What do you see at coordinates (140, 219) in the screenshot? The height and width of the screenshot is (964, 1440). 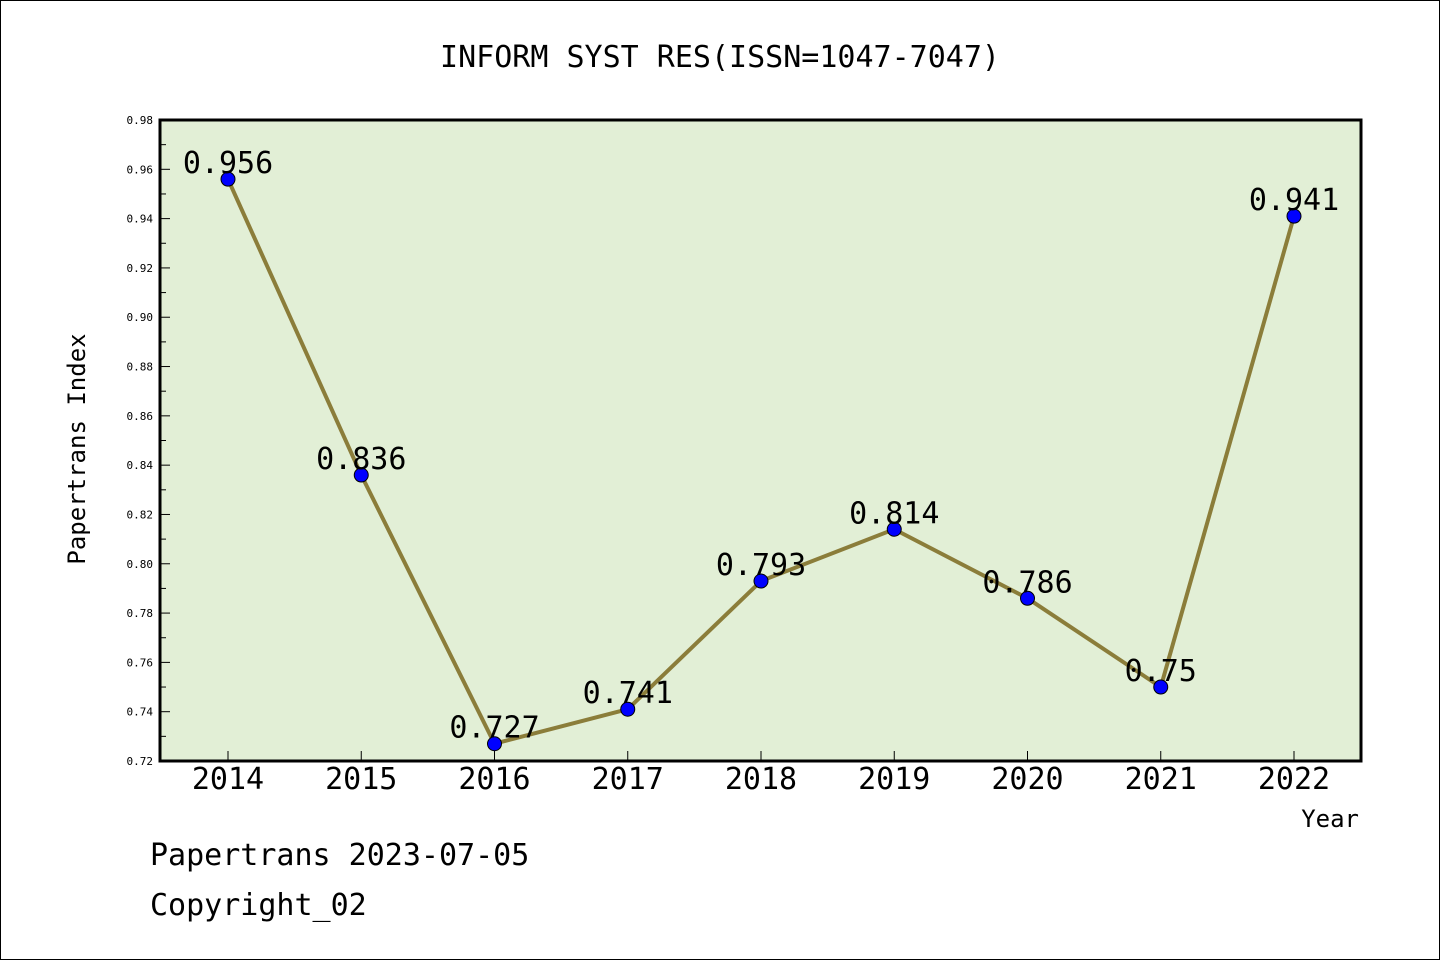 I see `y-tick-label: 0.94` at bounding box center [140, 219].